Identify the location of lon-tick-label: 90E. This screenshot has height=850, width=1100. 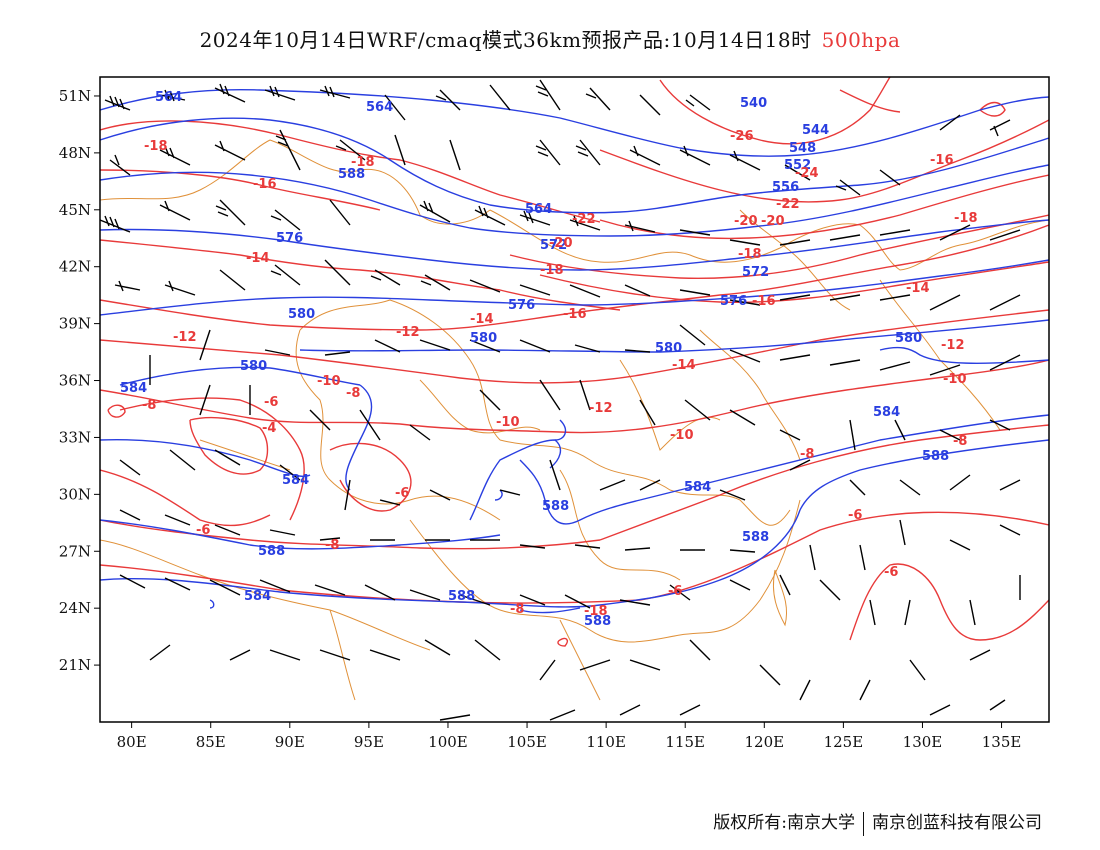
(290, 742).